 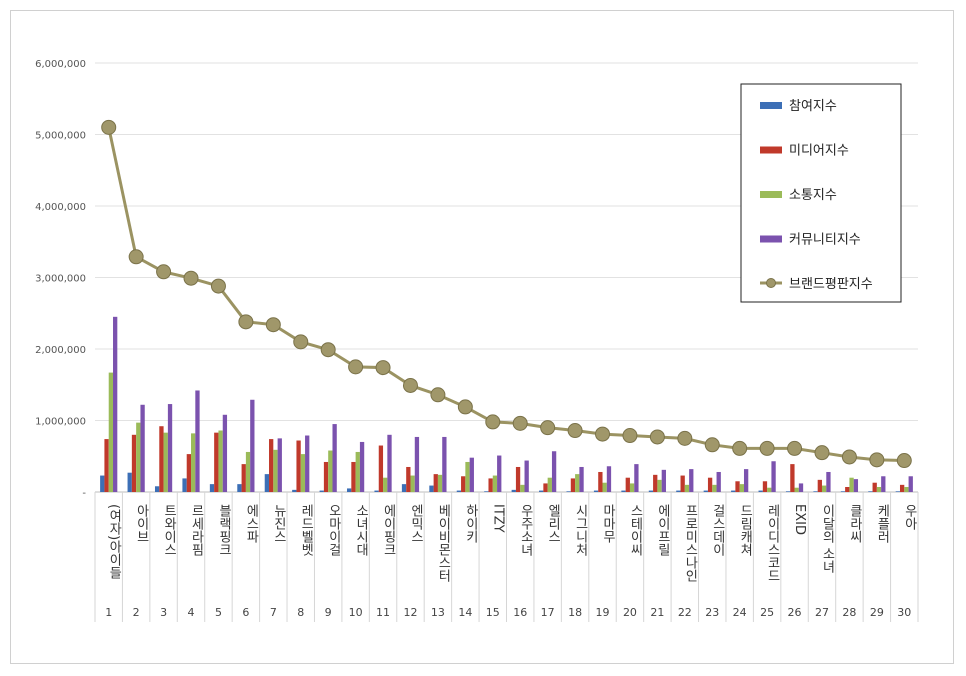 What do you see at coordinates (826, 539) in the screenshot?
I see `category-label-27: 이달의 소녀` at bounding box center [826, 539].